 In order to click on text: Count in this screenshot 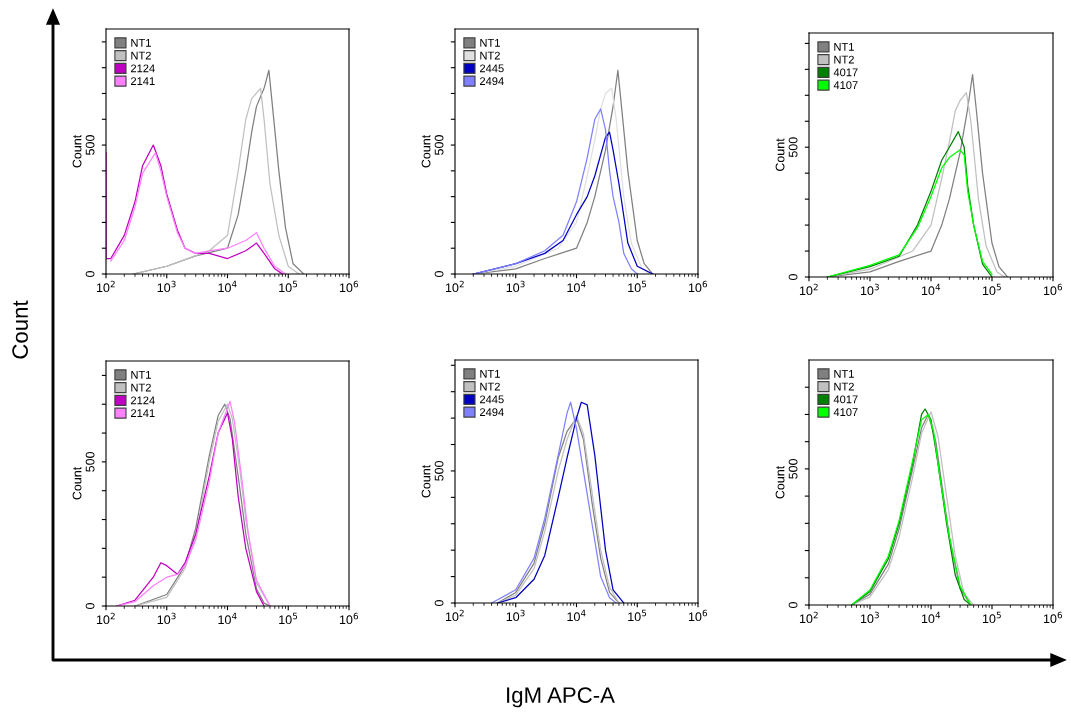, I will do `click(20, 329)`.